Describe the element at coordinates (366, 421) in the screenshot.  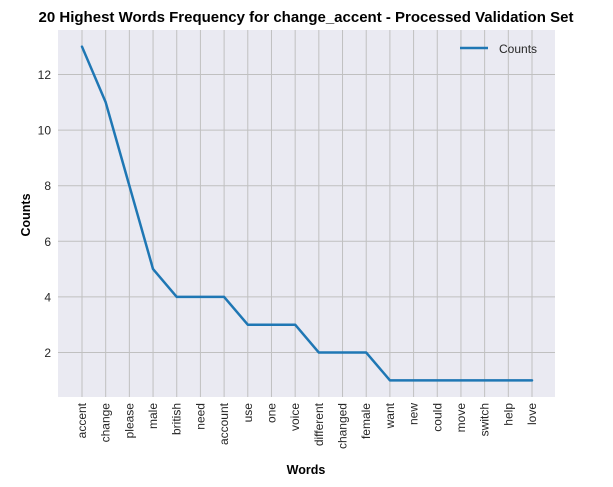
I see `x-tick-label: female` at that location.